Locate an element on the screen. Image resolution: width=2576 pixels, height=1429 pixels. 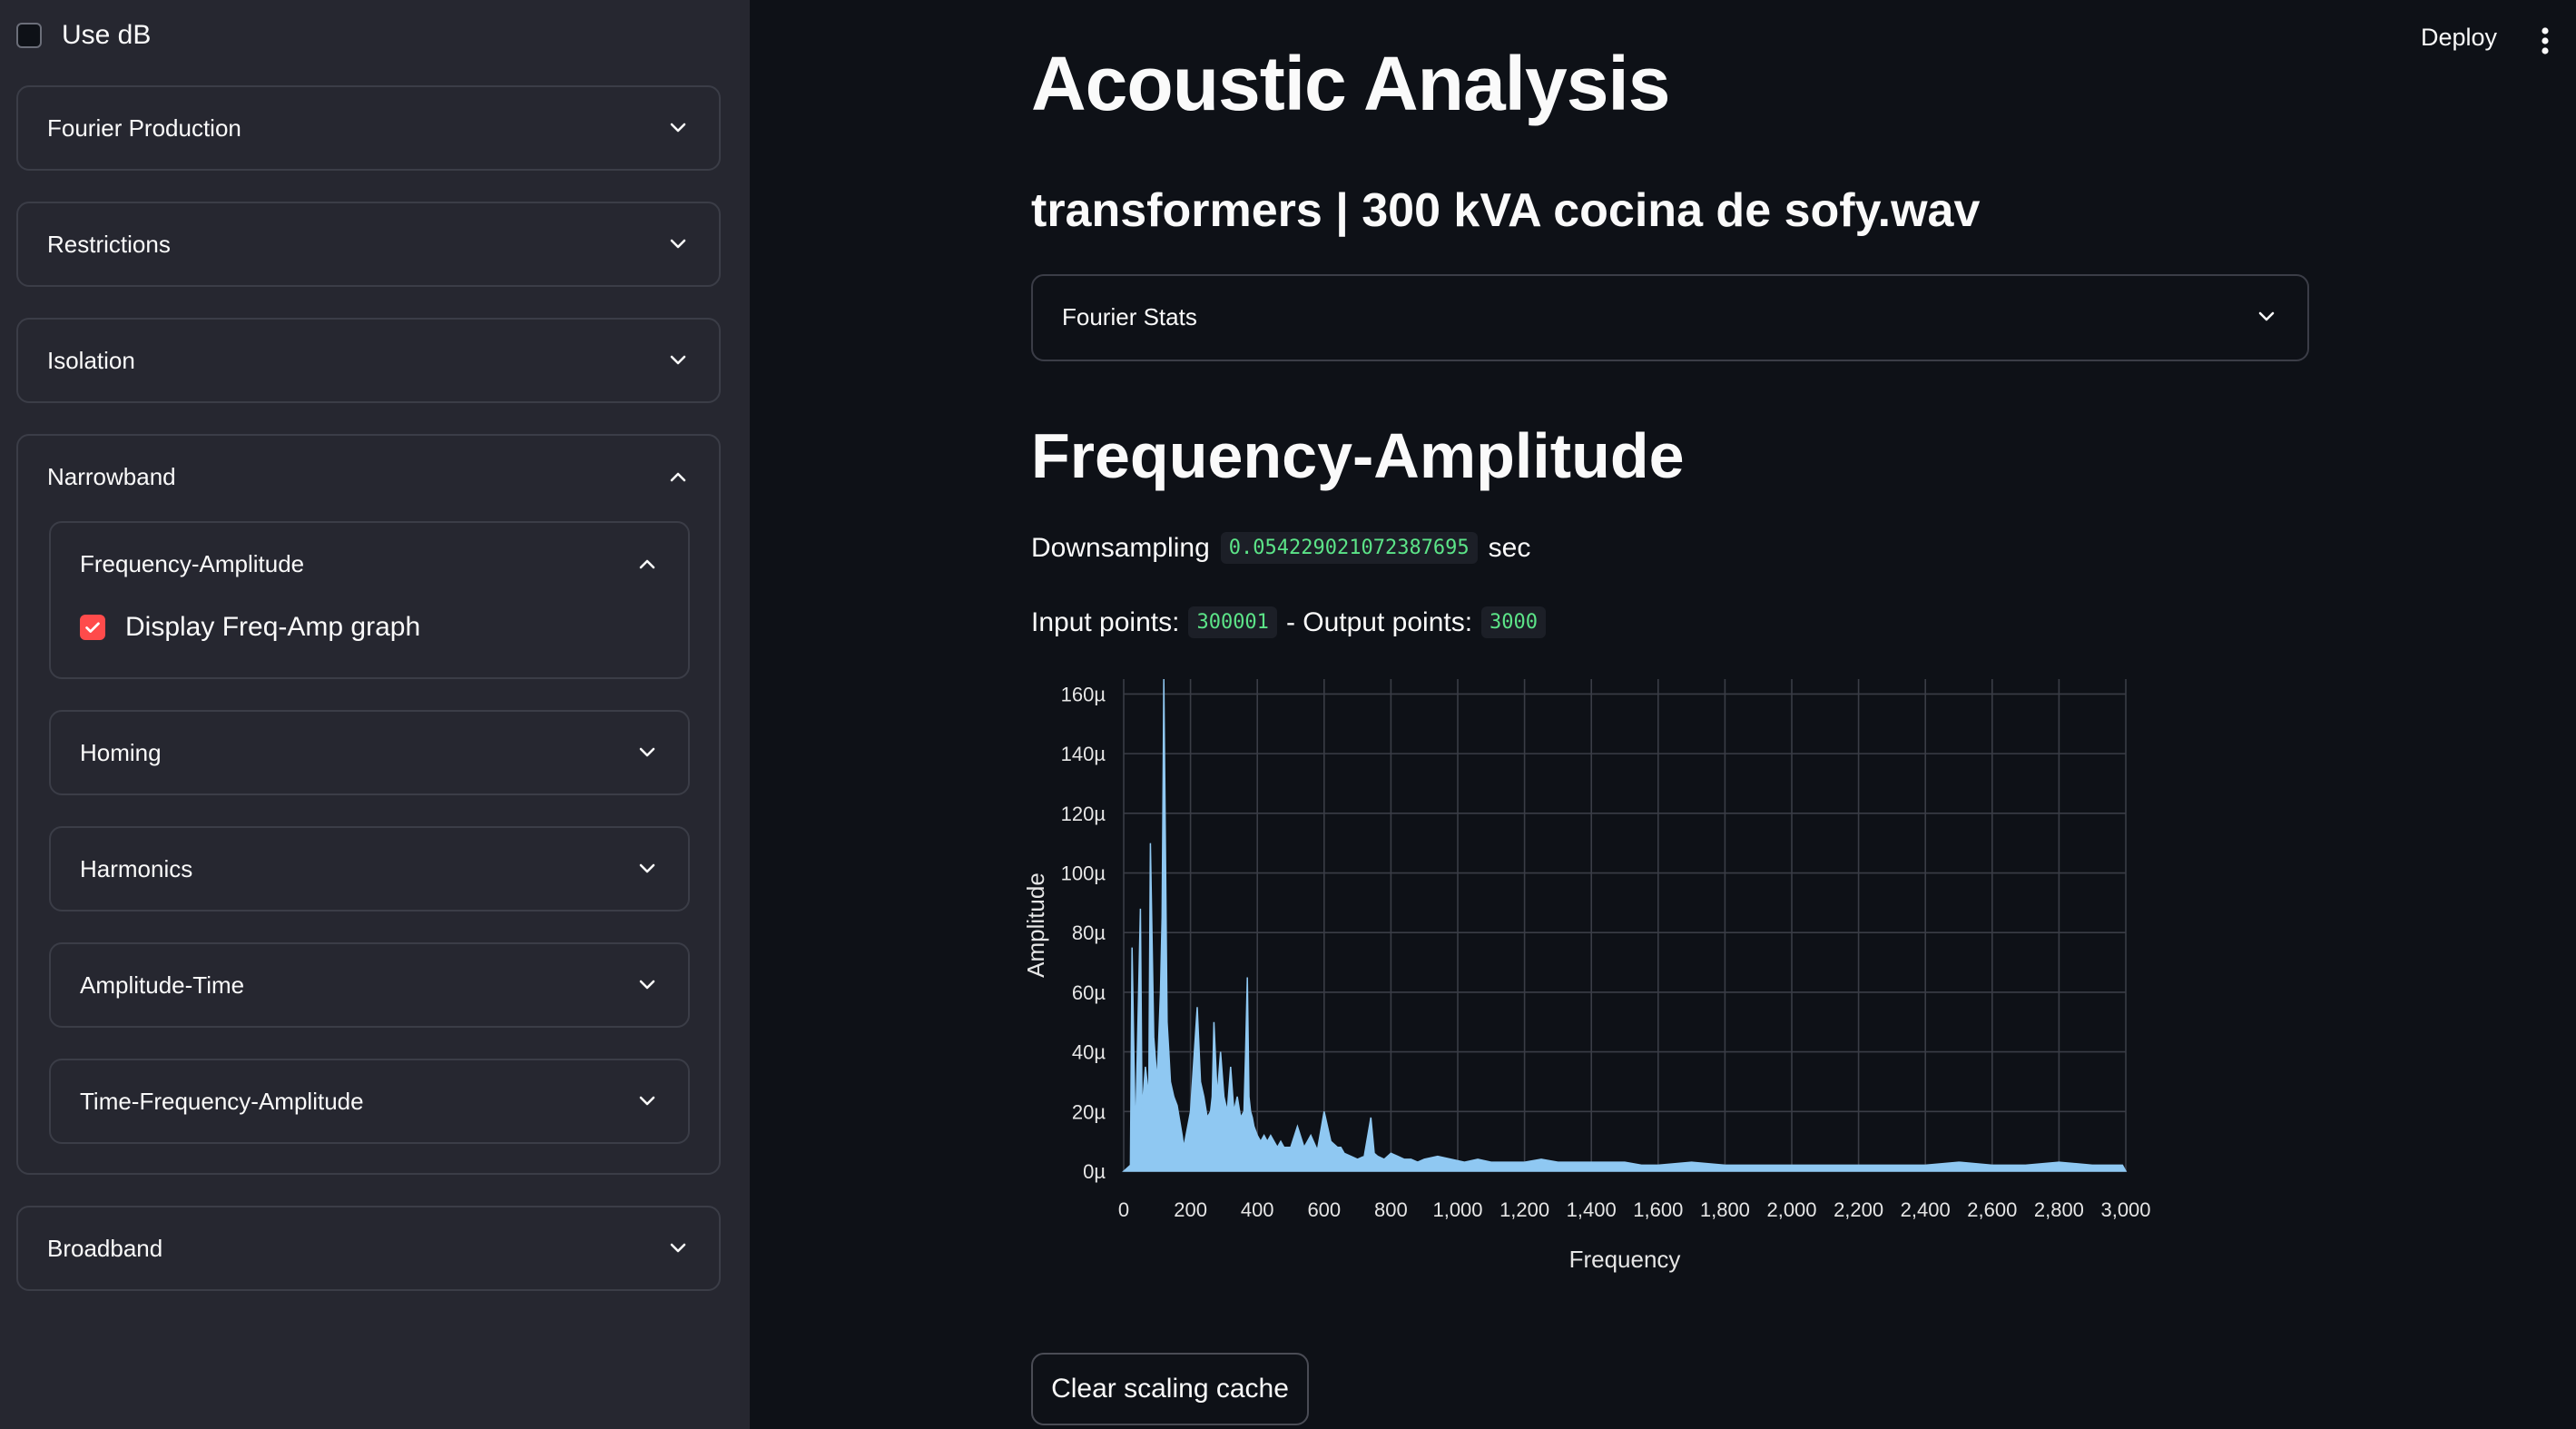
y-tick-label: 40µ is located at coordinates (1089, 1052).